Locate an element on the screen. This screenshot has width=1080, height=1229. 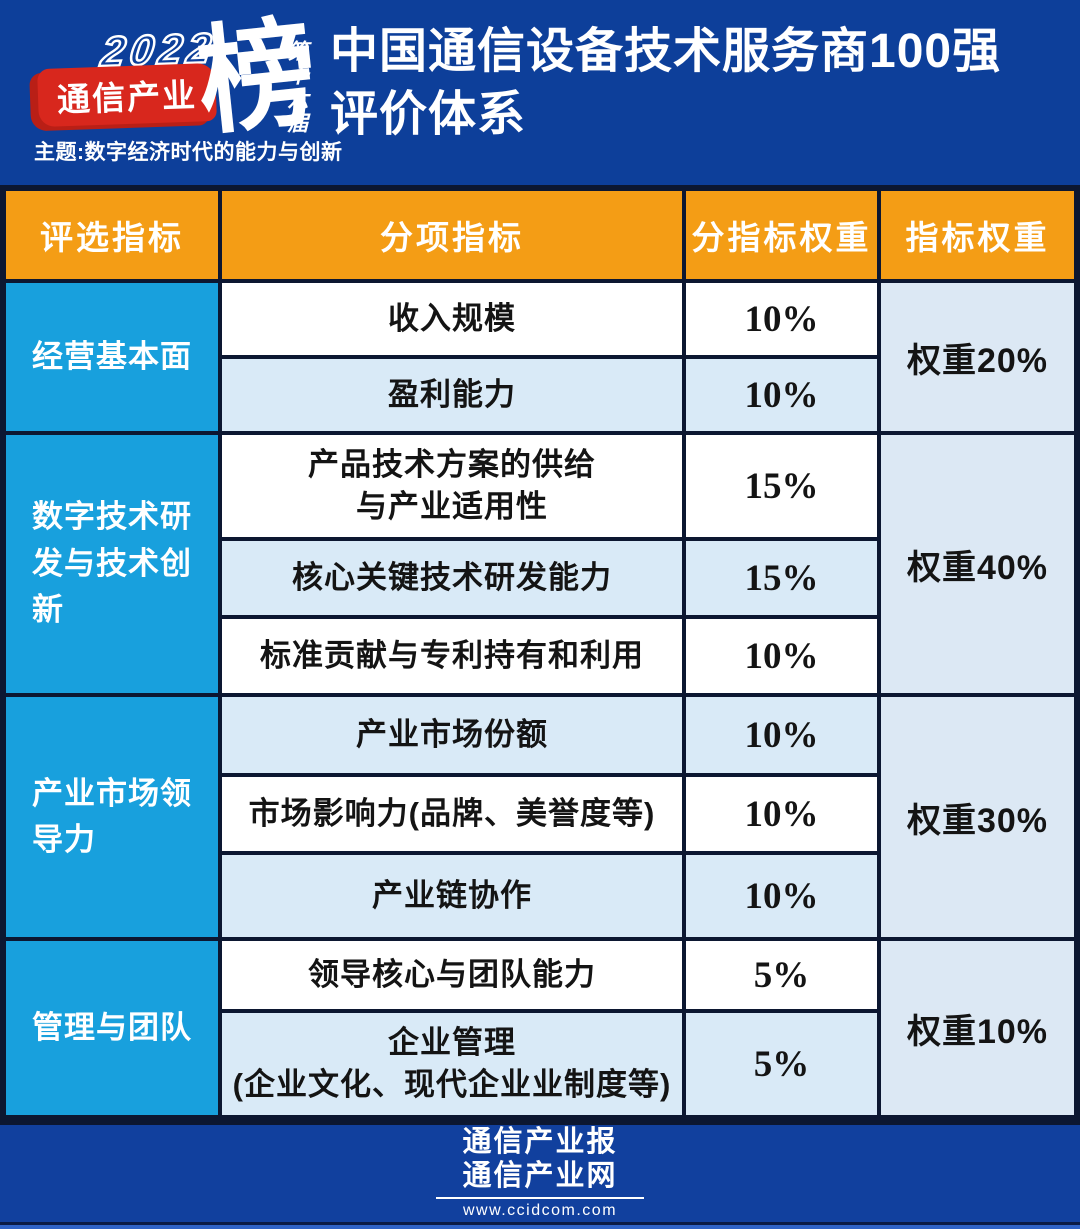
category-cell-market-leadership: 产业市场领导力 is located at coordinates (112, 817).